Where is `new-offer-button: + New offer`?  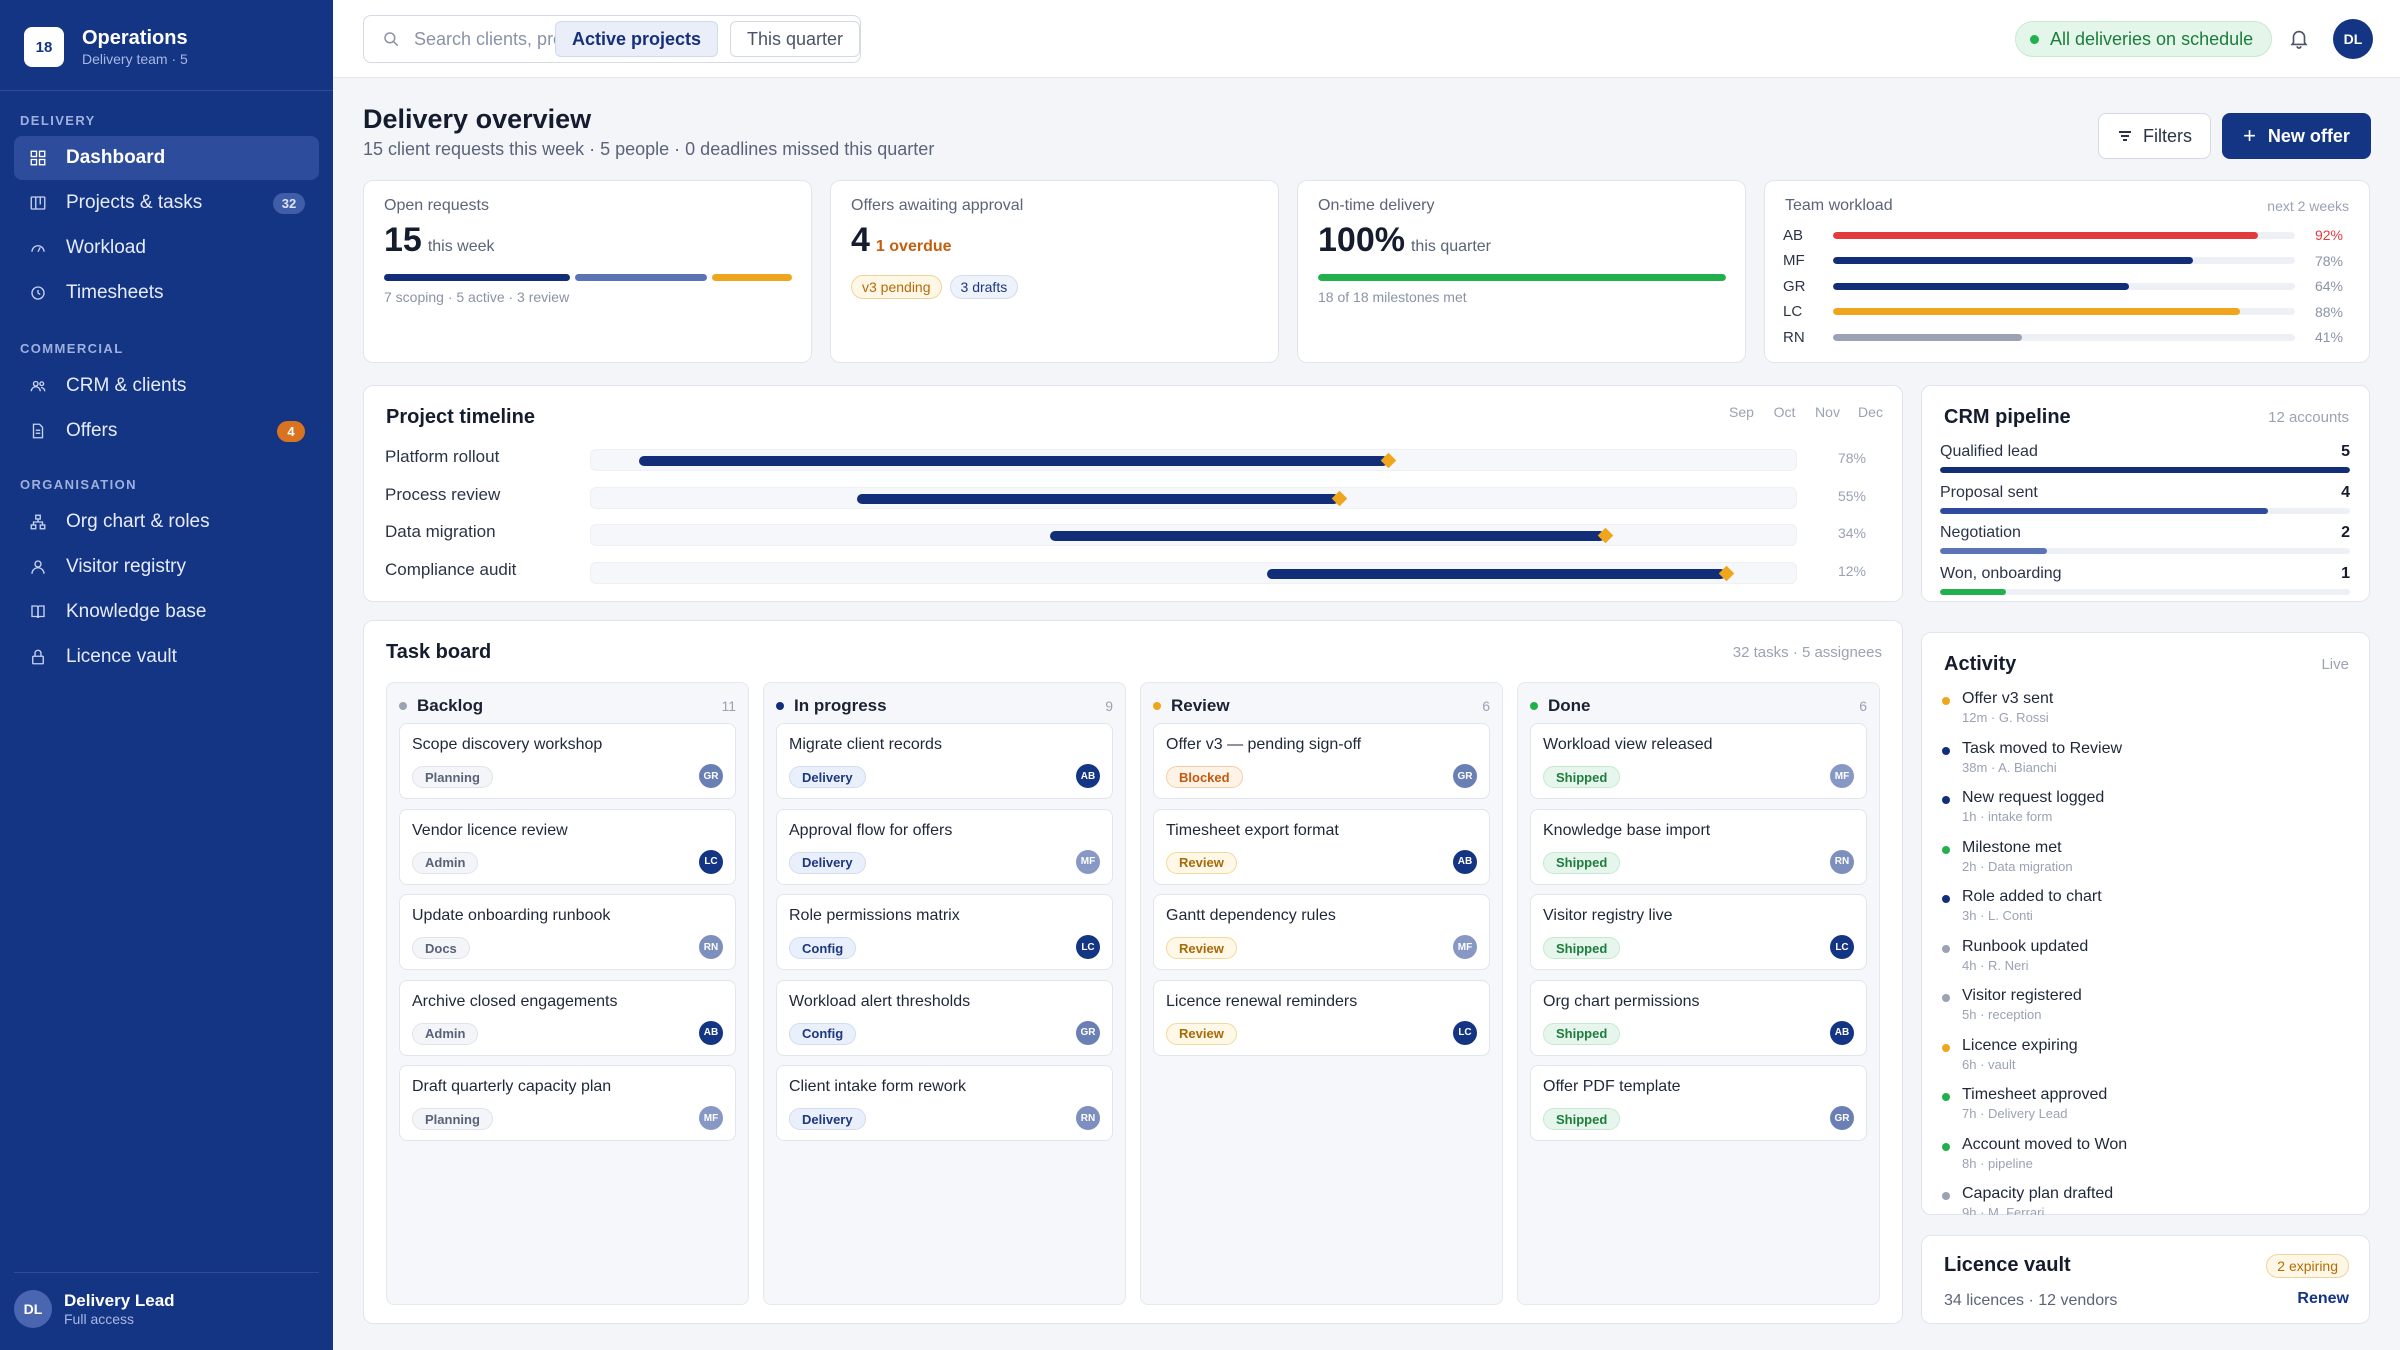
new-offer-button: + New offer is located at coordinates (2296, 136).